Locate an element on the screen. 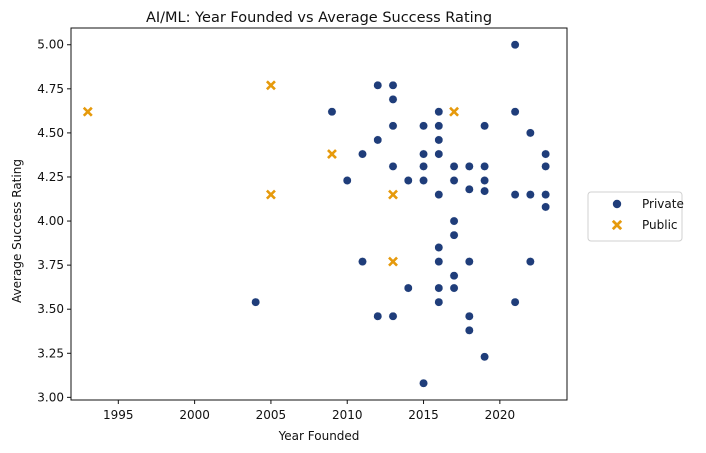 The image size is (706, 453). legend: Private Public is located at coordinates (635, 216).